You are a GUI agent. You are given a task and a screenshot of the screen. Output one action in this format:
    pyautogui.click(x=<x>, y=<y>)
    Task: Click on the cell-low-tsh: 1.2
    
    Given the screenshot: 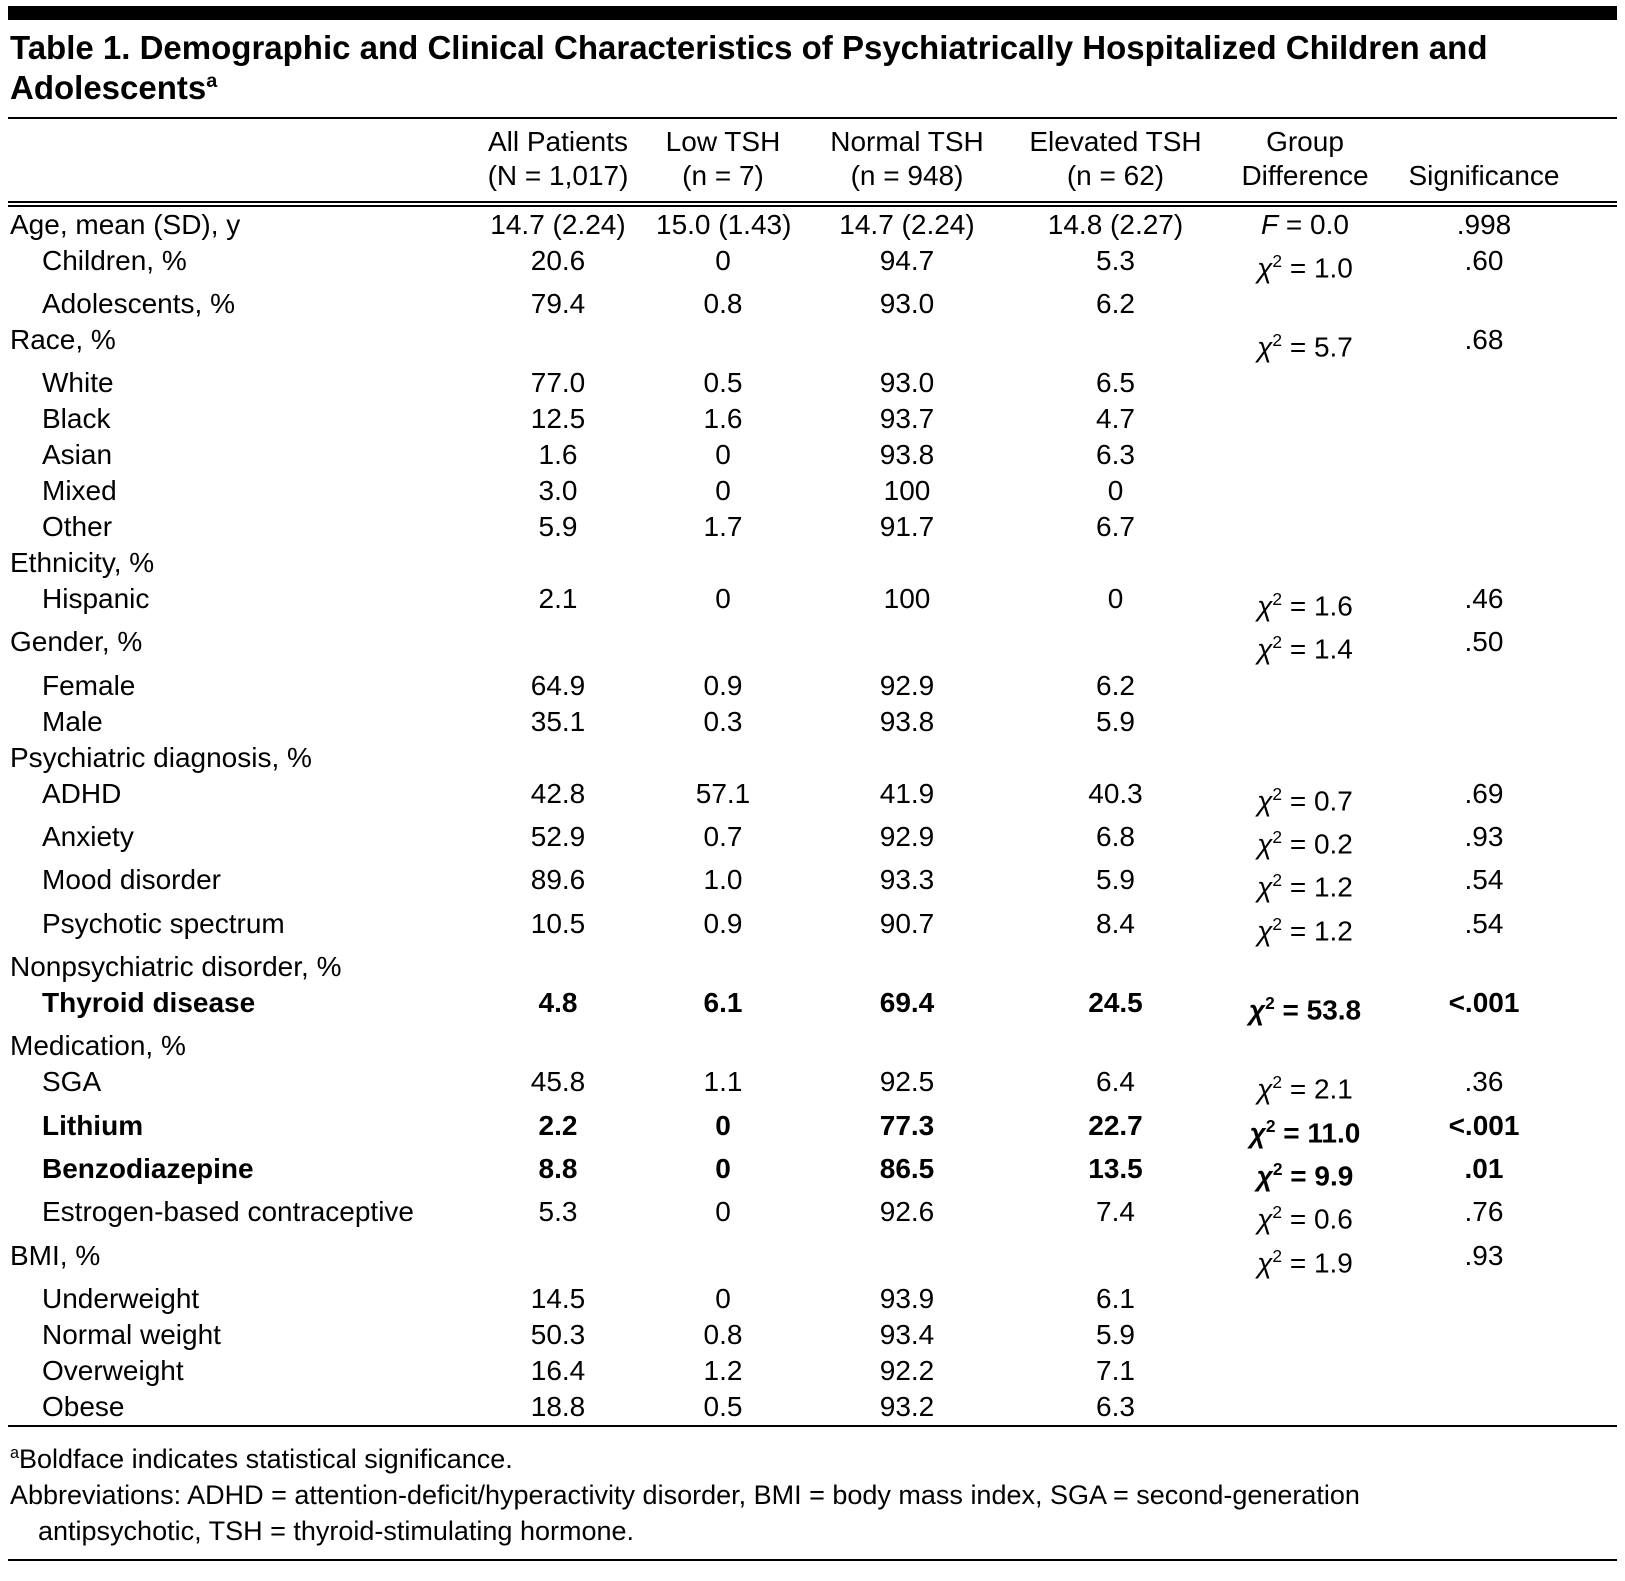 What is the action you would take?
    pyautogui.click(x=723, y=1371)
    